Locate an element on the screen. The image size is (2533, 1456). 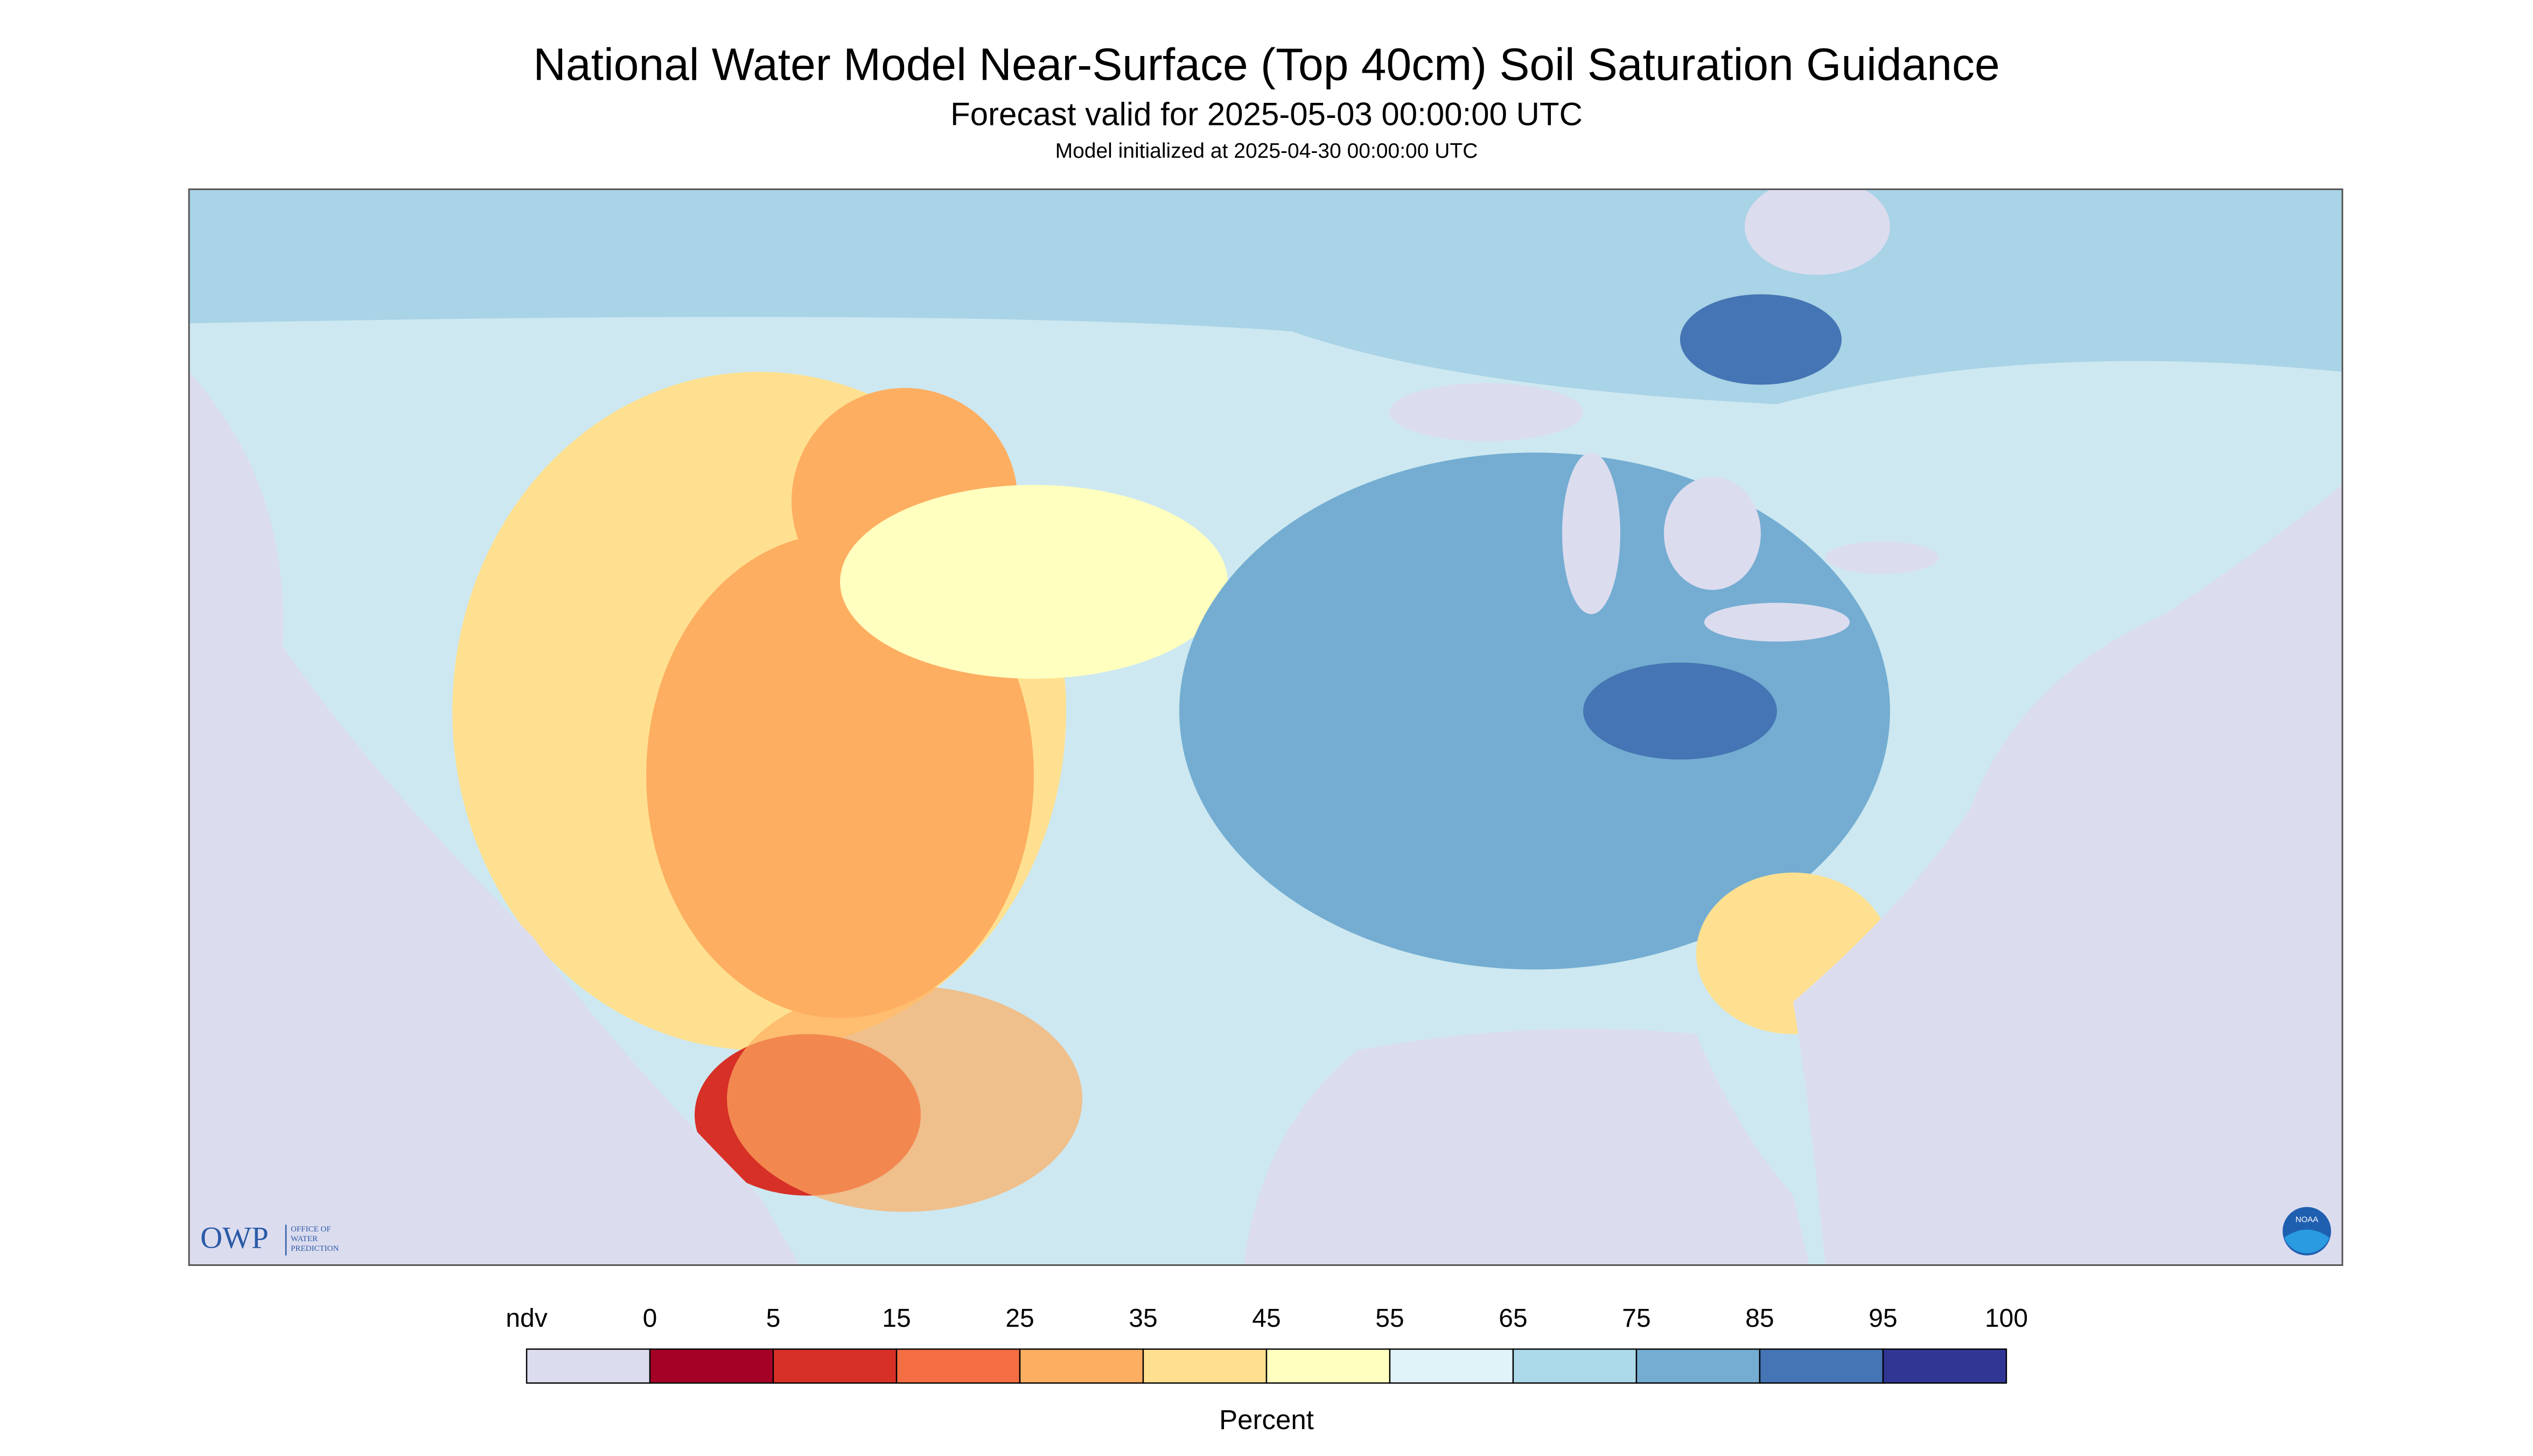
legend-tick-label: 25 is located at coordinates (1020, 1318).